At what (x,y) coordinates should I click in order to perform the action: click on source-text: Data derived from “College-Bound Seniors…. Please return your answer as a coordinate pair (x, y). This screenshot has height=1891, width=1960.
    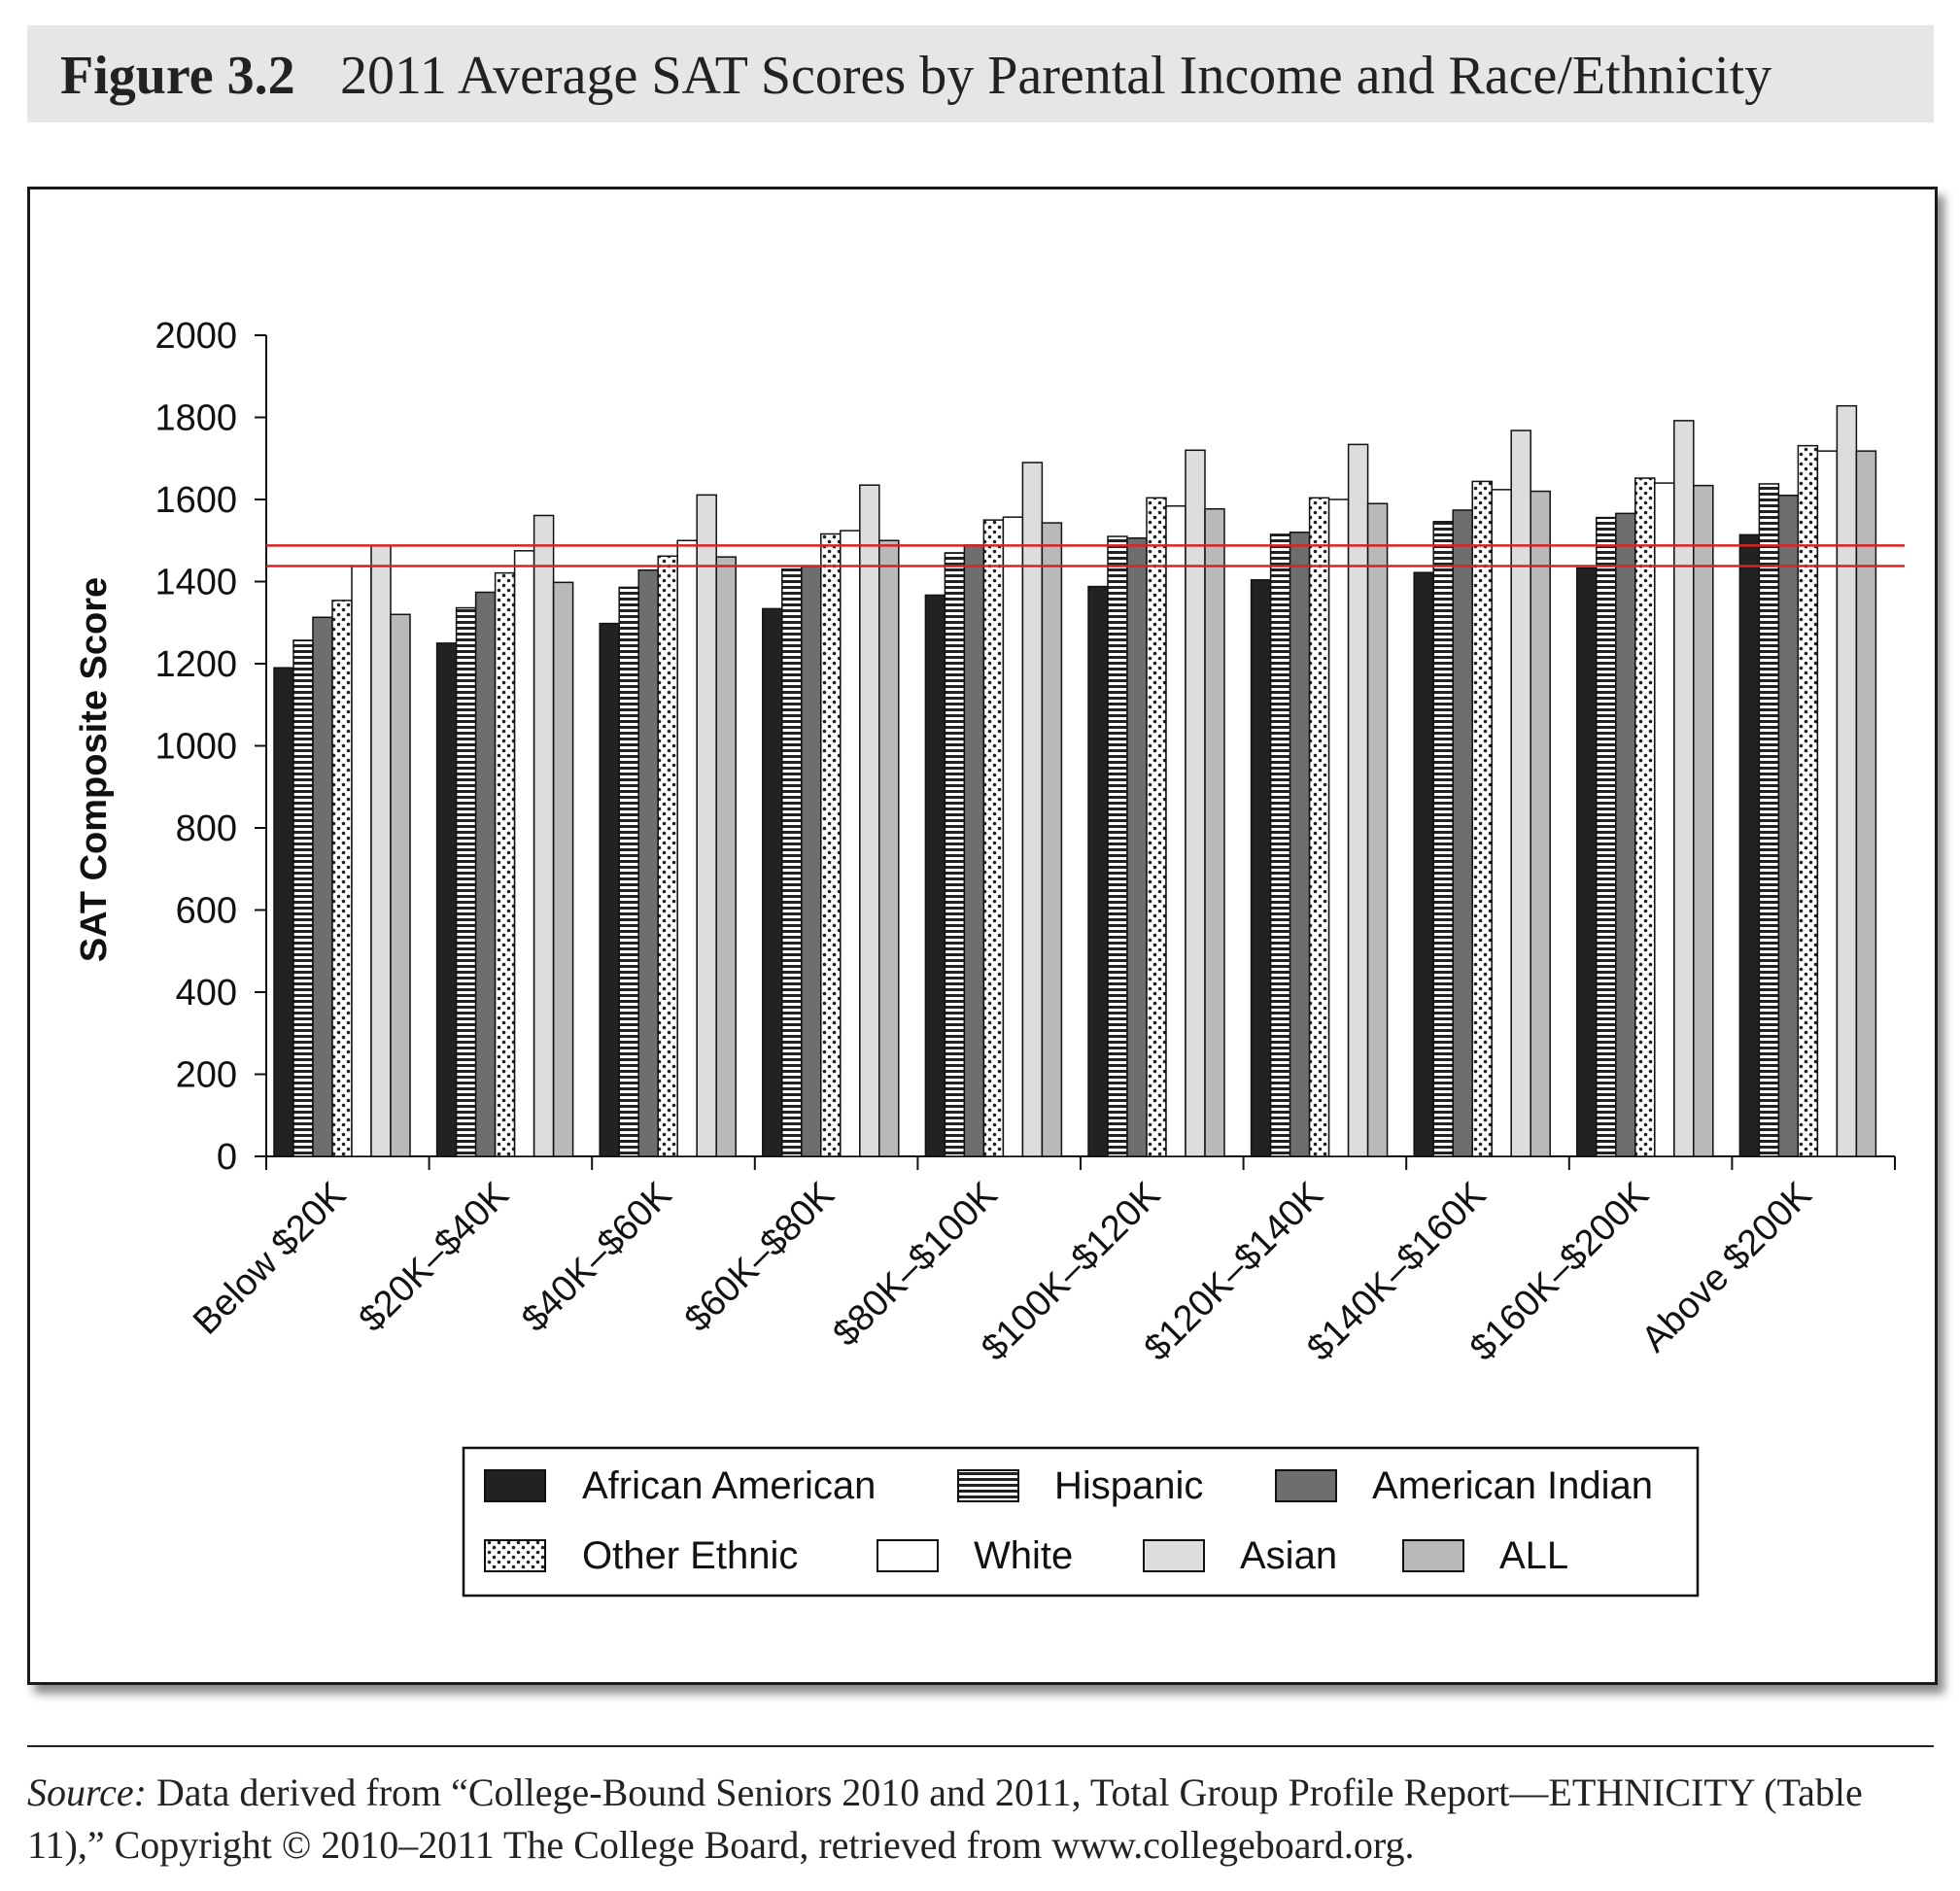
    Looking at the image, I should click on (945, 1819).